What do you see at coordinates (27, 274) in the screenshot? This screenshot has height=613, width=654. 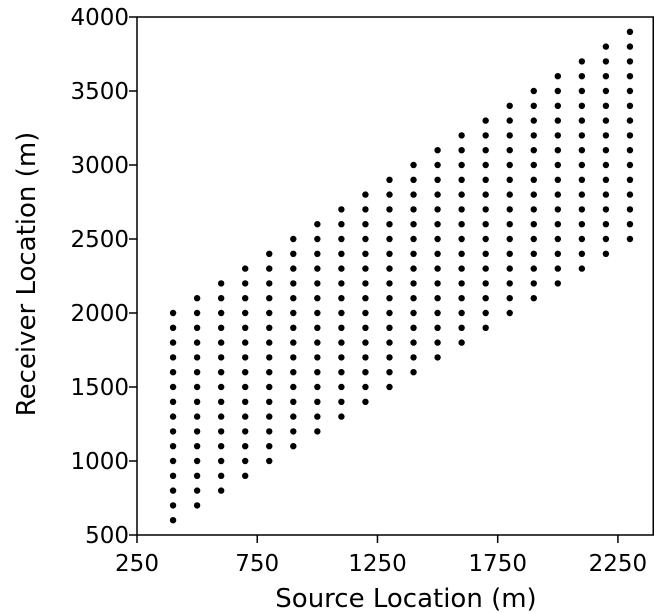 I see `y-axis-title: Receiver Location (m)` at bounding box center [27, 274].